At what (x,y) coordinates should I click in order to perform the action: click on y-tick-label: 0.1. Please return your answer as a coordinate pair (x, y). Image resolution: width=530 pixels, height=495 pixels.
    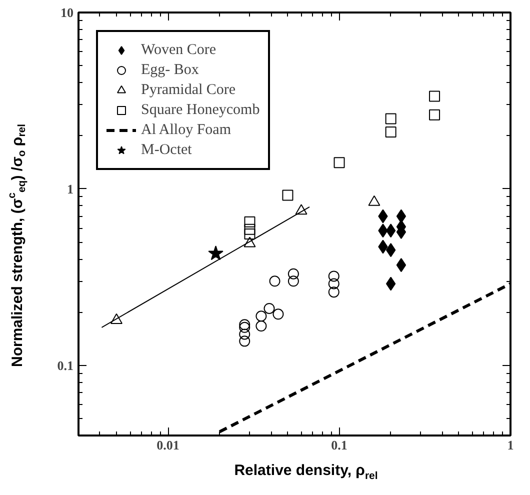
    Looking at the image, I should click on (65, 365).